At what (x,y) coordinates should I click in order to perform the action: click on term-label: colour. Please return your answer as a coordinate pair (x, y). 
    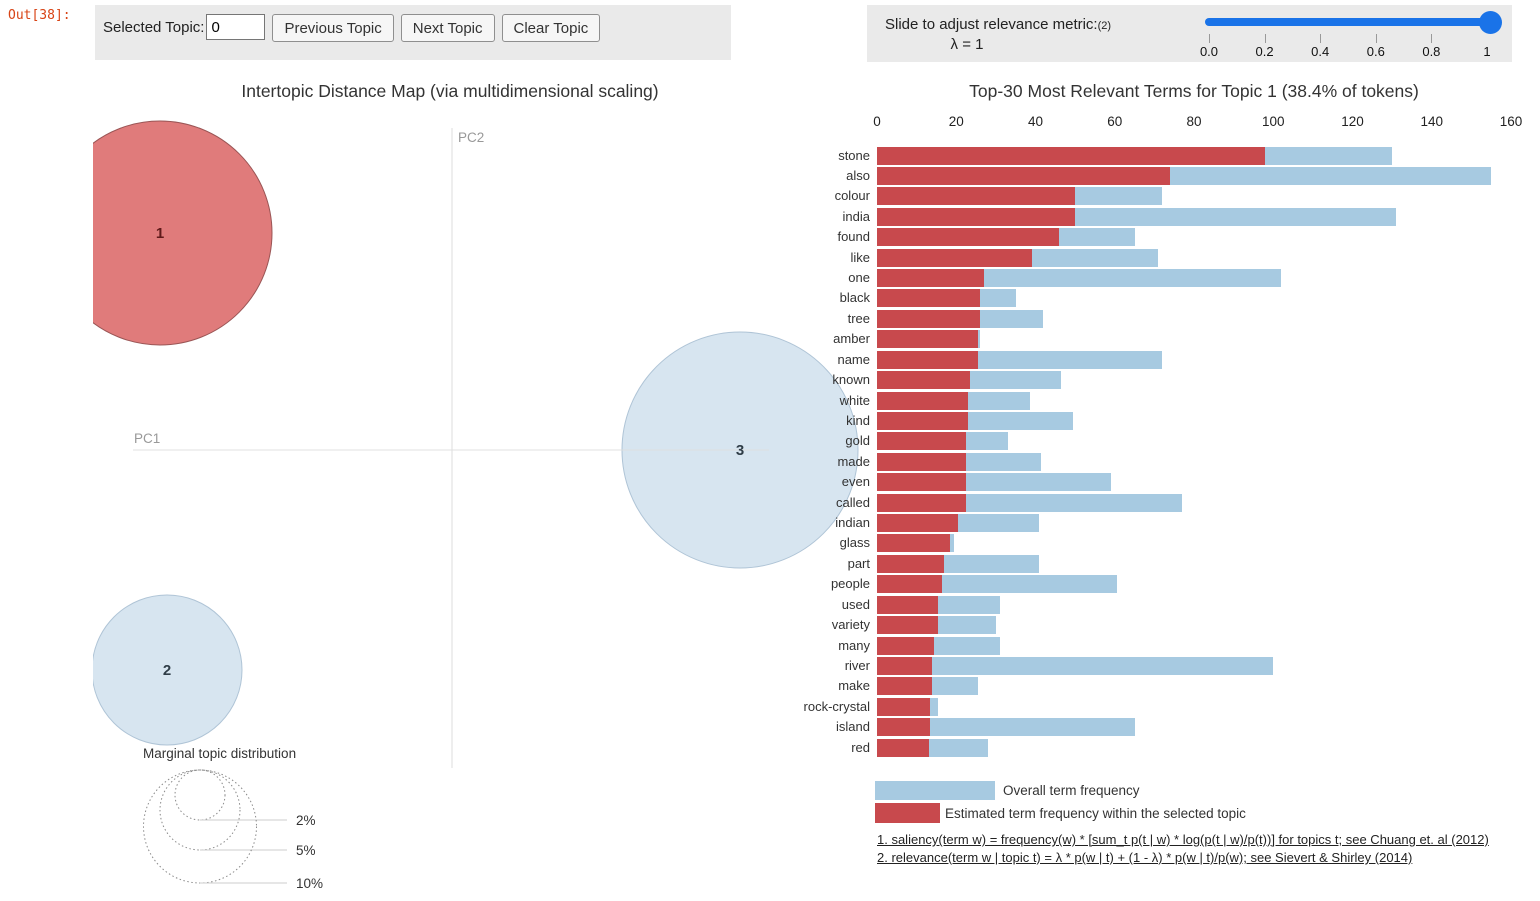
    Looking at the image, I should click on (852, 196).